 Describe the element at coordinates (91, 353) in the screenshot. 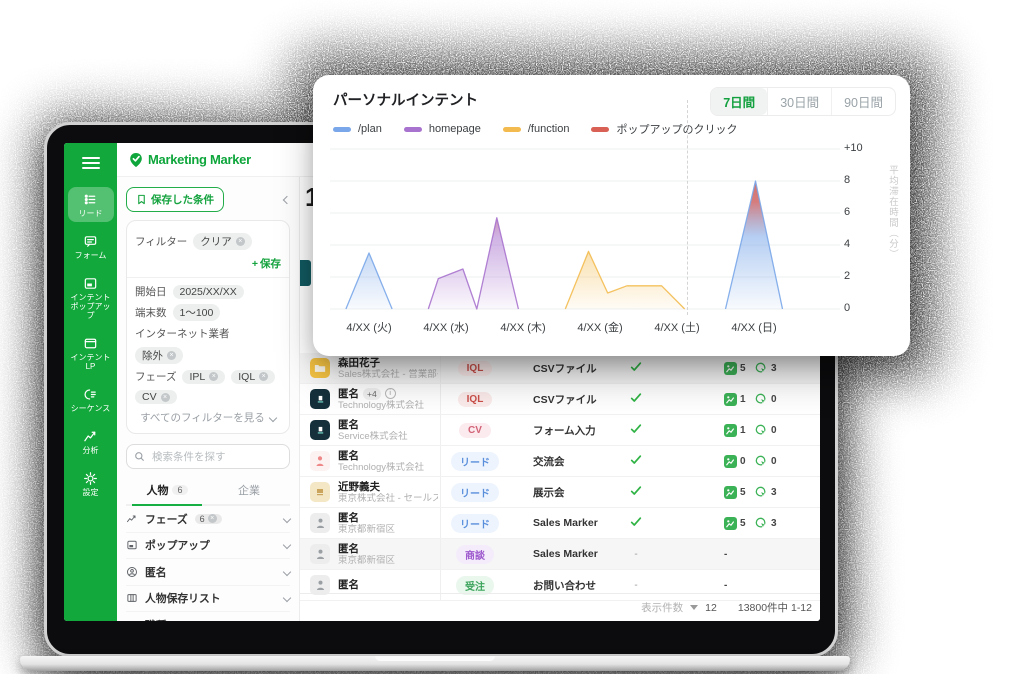

I see `sidebar-item-インテントLP: インテントLP` at that location.